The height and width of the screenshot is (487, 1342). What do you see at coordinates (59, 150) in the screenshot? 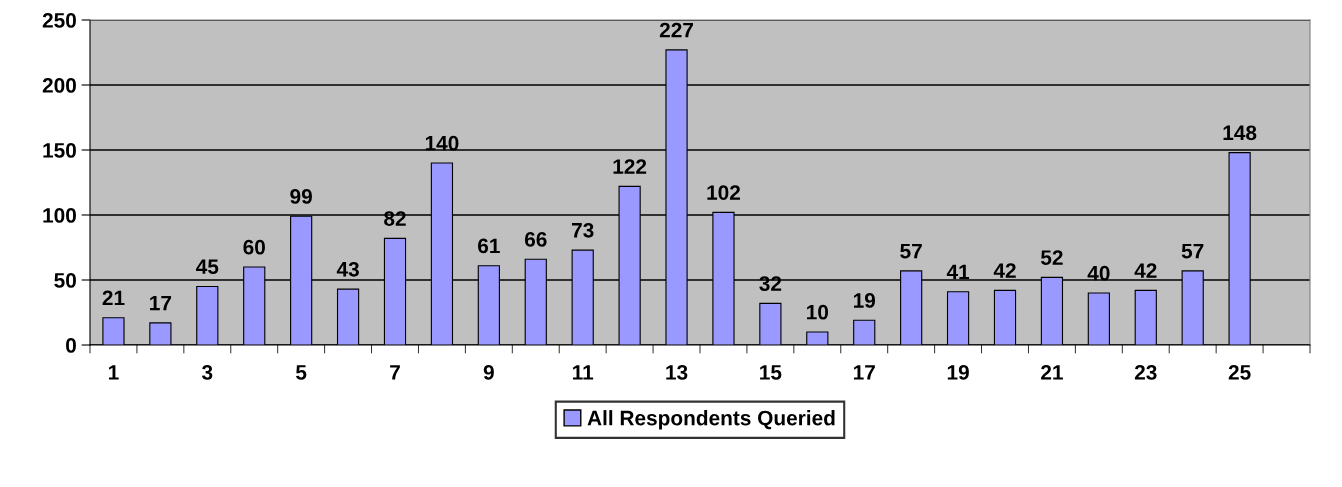
I see `y-tick-label: 150` at bounding box center [59, 150].